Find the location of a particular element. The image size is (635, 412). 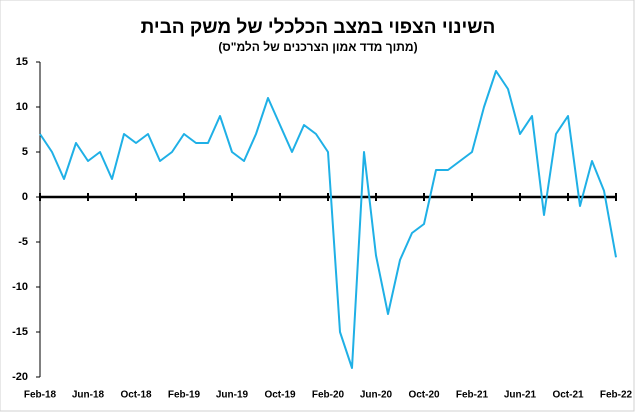

y-tick-label: 10 is located at coordinates (22, 107).